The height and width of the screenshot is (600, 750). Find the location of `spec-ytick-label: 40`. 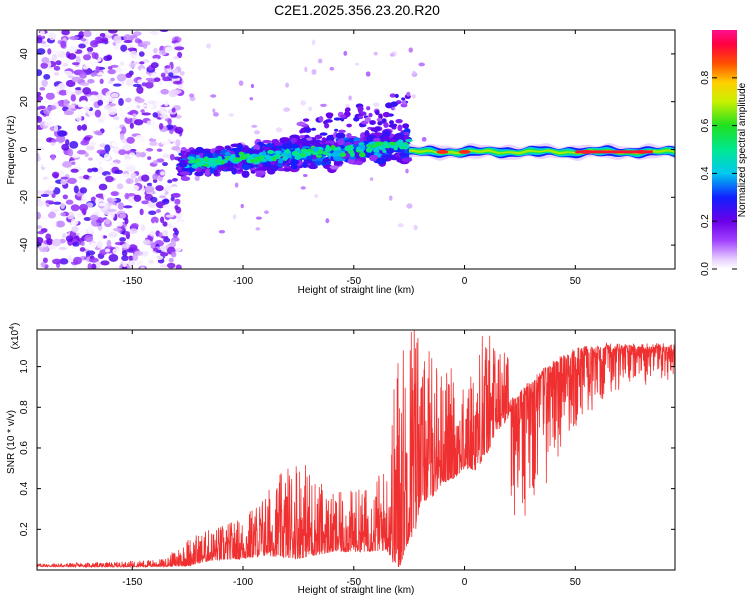

spec-ytick-label: 40 is located at coordinates (24, 54).